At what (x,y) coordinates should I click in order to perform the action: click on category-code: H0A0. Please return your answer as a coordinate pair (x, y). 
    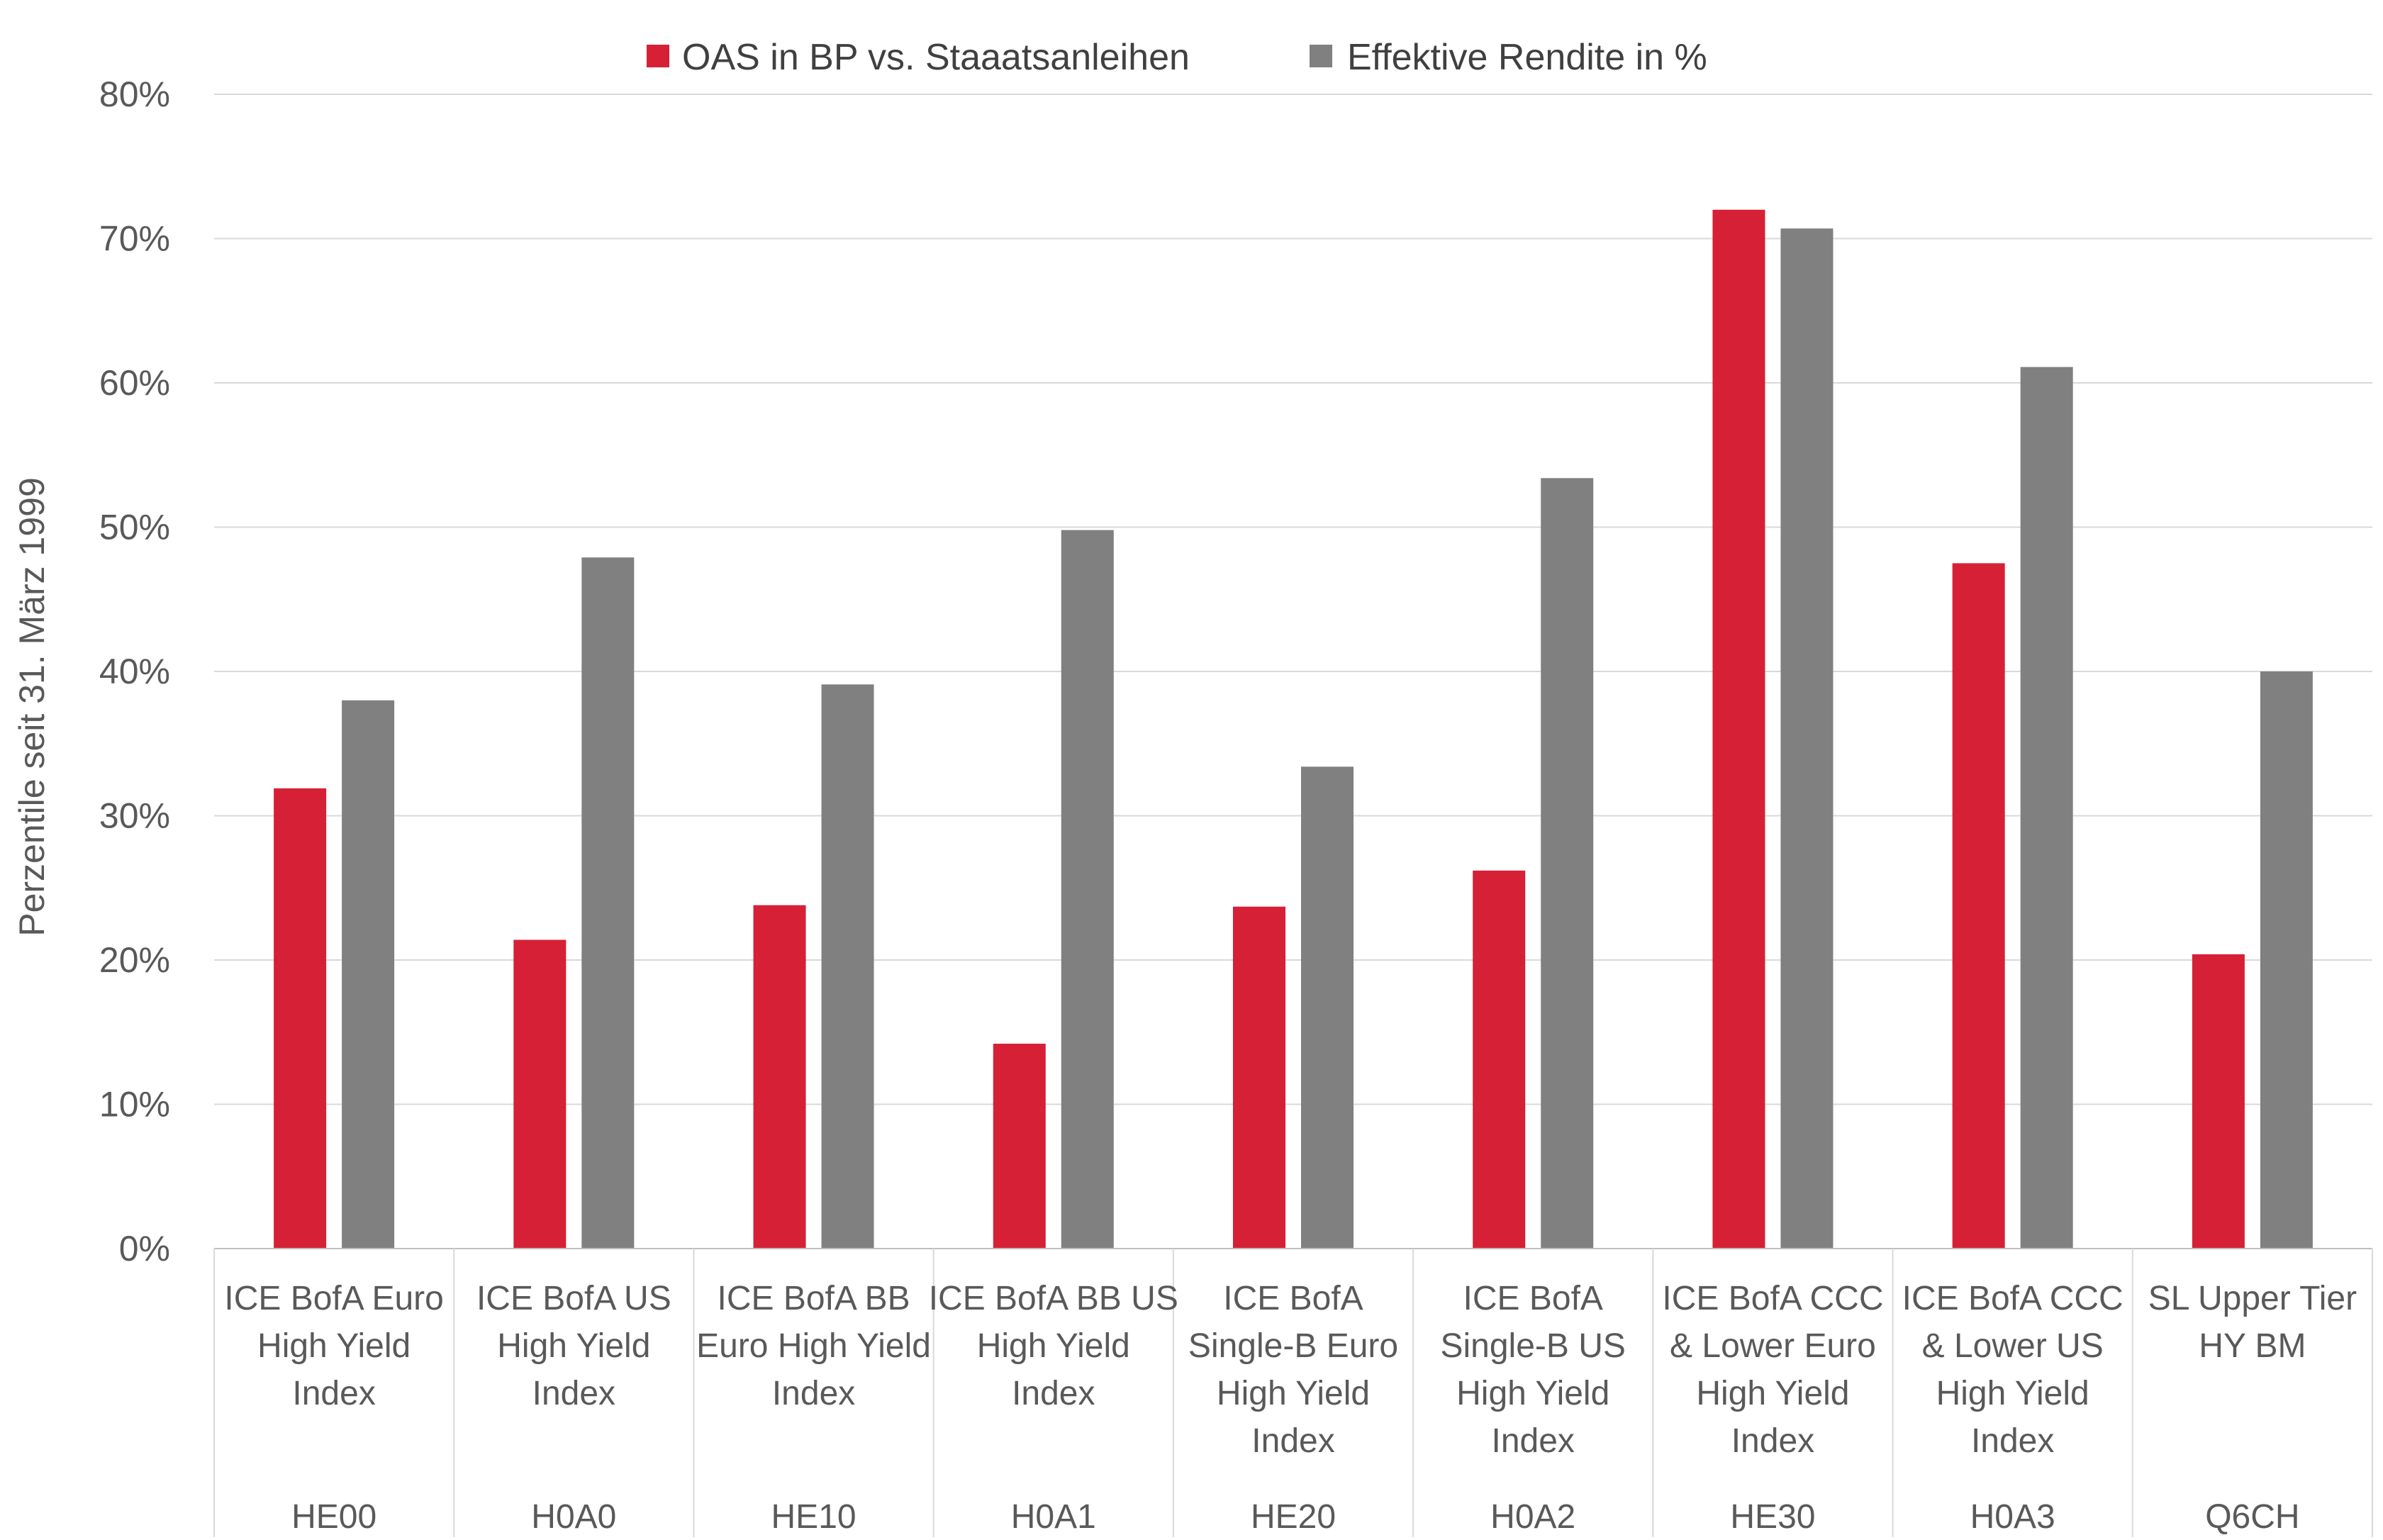
    Looking at the image, I should click on (573, 1517).